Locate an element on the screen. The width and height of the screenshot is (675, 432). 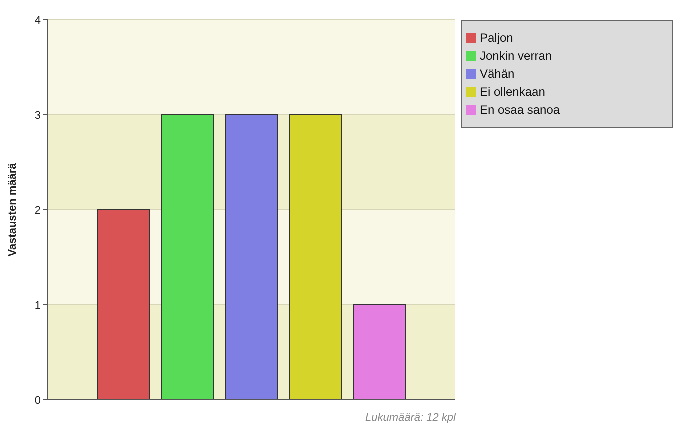
y-tick-label: 0 is located at coordinates (37, 400).